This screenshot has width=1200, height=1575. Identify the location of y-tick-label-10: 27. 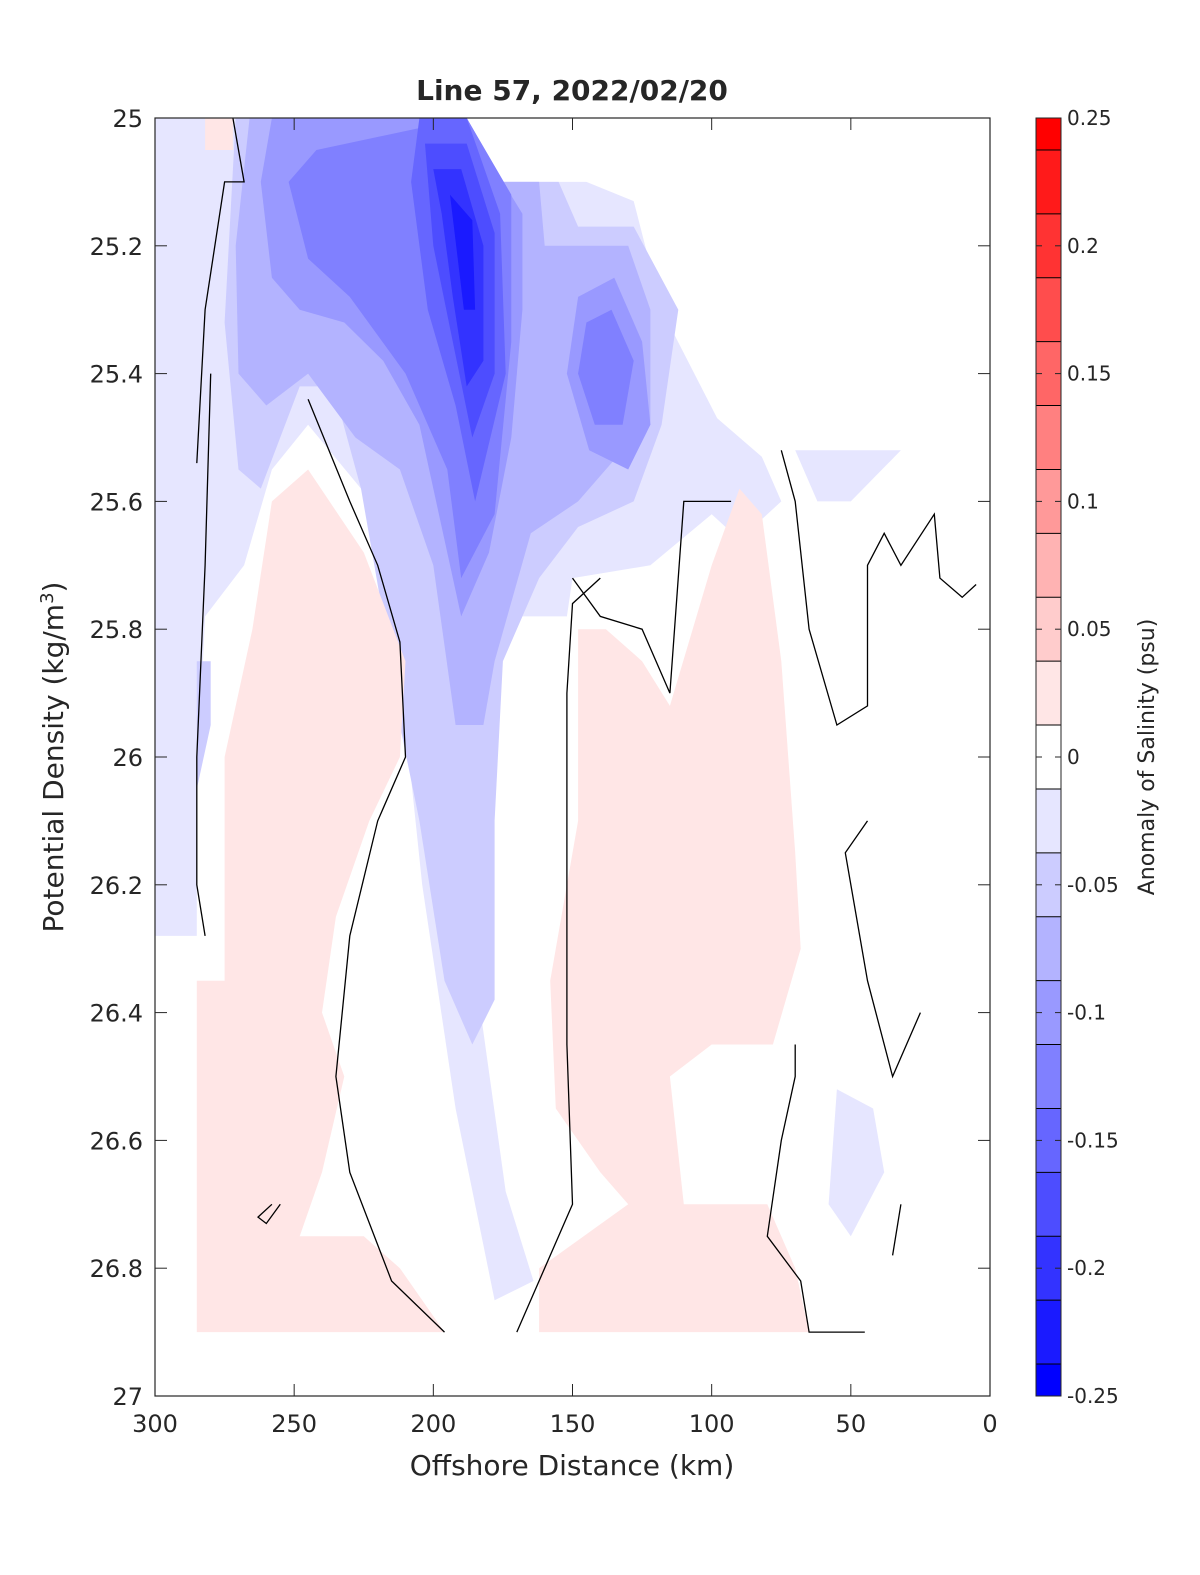
(127, 1397).